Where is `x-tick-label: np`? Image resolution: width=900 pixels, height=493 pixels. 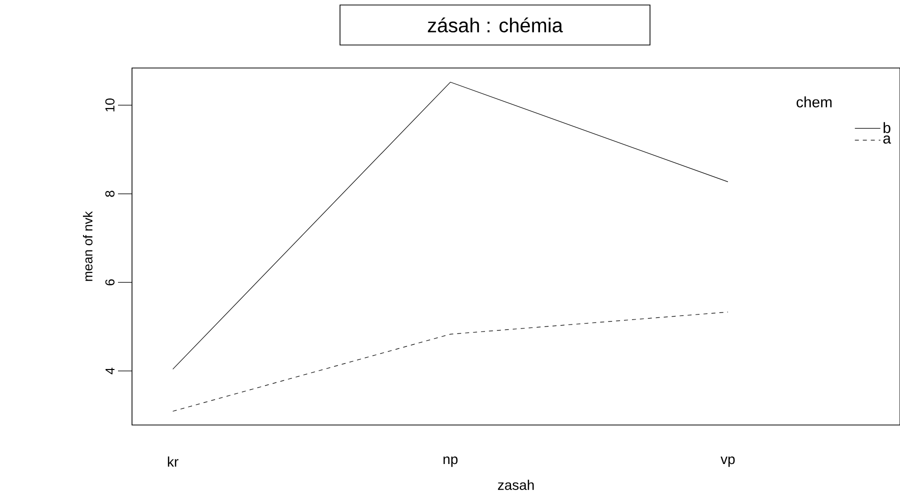 x-tick-label: np is located at coordinates (451, 461).